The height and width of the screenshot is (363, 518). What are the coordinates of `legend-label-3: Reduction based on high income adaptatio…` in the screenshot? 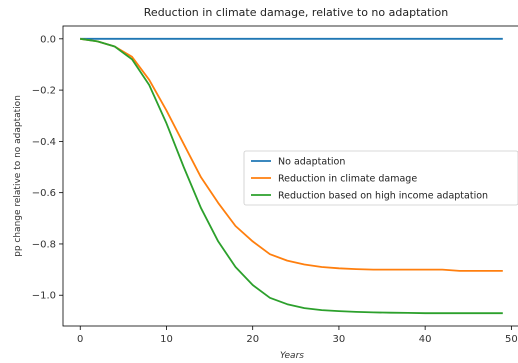 It's located at (383, 196).